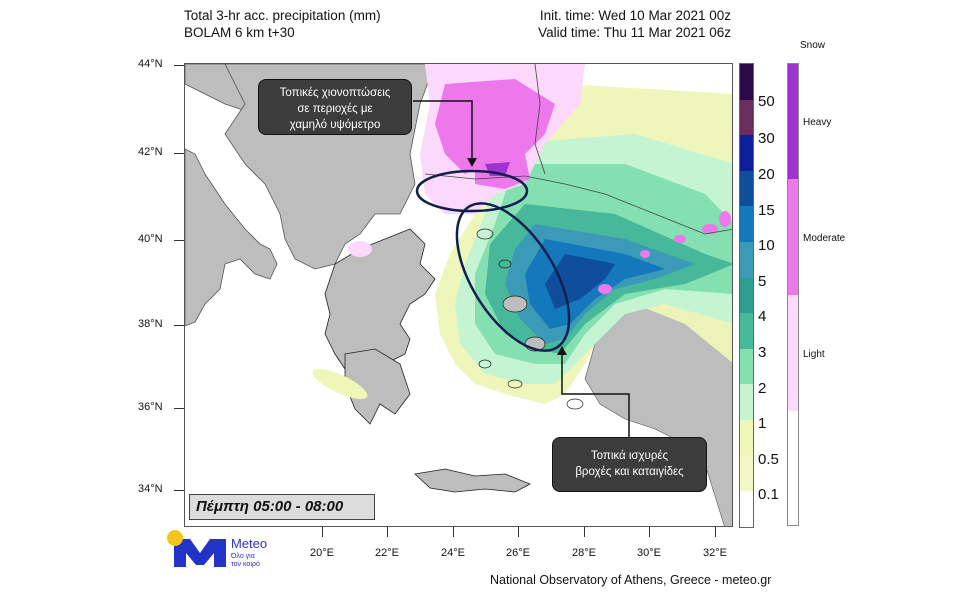  What do you see at coordinates (813, 45) in the screenshot?
I see `snow-colorbar-title: Snow` at bounding box center [813, 45].